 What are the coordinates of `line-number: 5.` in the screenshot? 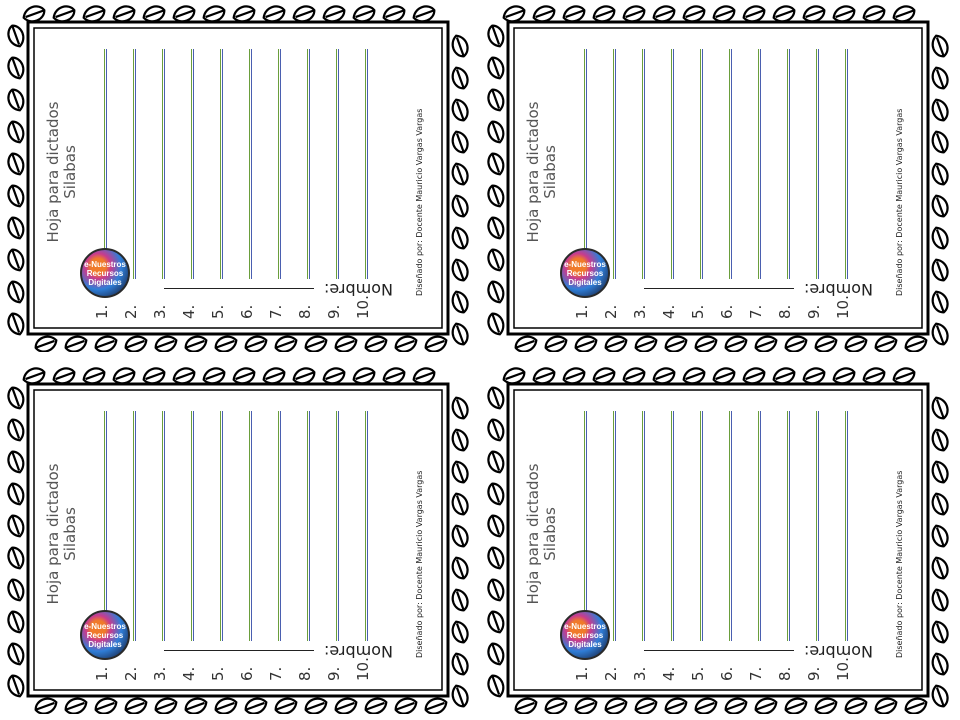 It's located at (698, 673).